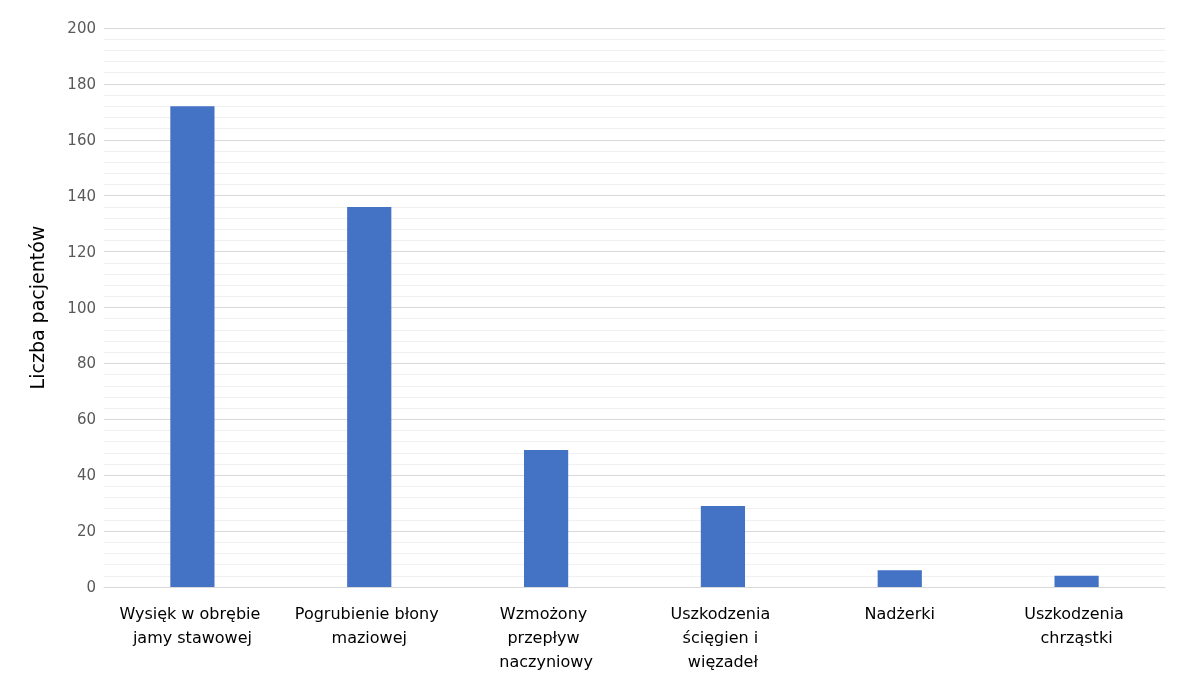  Describe the element at coordinates (546, 637) in the screenshot. I see `x-tick-label: Wzmożony przepływ naczyniowy` at that location.